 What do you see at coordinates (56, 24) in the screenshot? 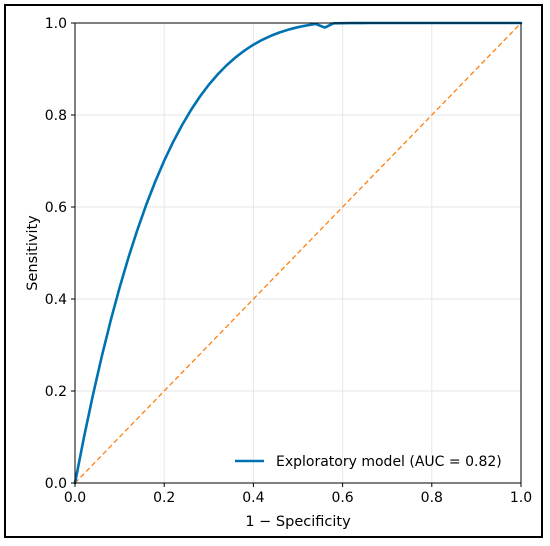
I see `y-tick-label: 1.0` at bounding box center [56, 24].